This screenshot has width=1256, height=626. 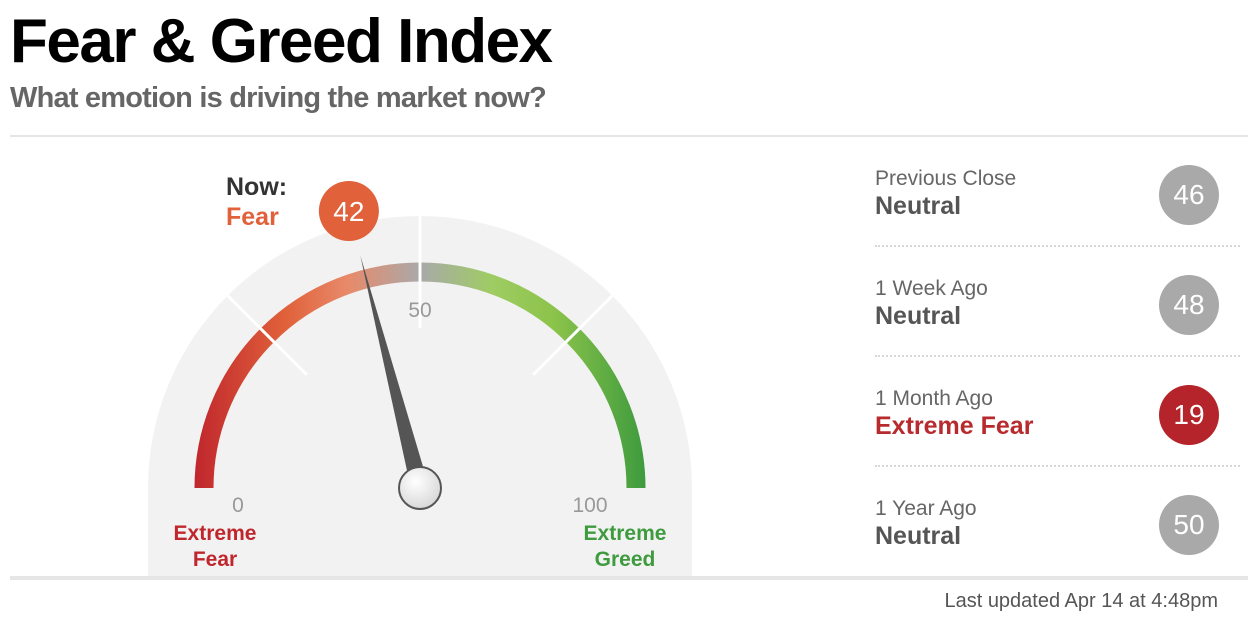 I want to click on gauge-hub, so click(x=420, y=488).